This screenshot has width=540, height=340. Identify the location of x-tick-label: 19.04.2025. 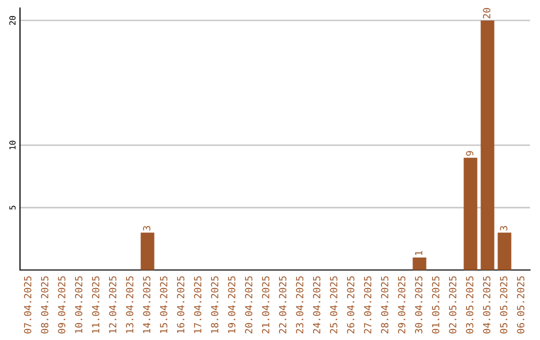
(232, 304).